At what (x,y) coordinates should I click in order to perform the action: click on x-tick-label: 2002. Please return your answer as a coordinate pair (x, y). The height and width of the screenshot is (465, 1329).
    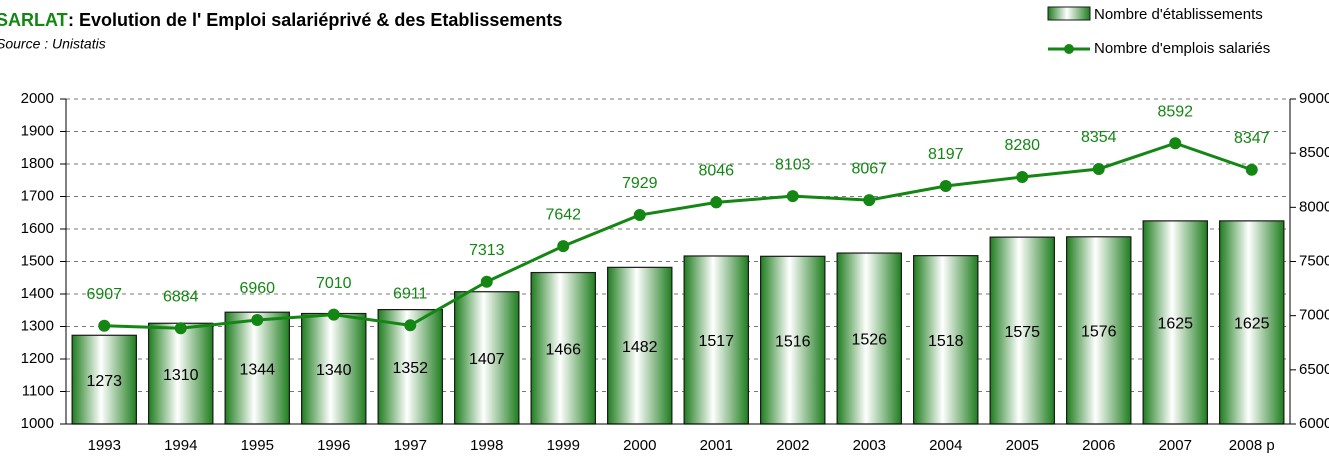
    Looking at the image, I should click on (792, 445).